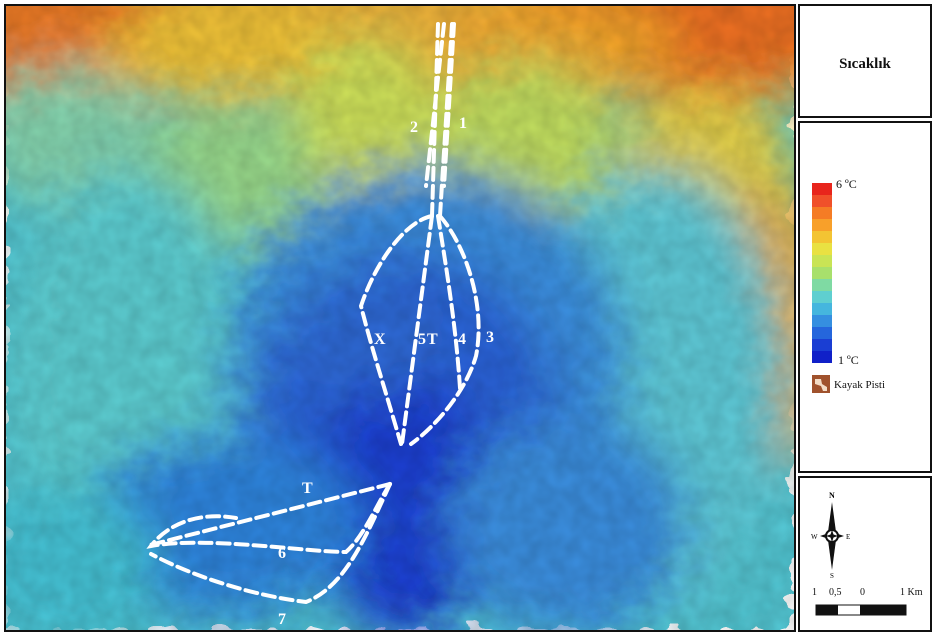 The image size is (932, 636). Describe the element at coordinates (282, 619) in the screenshot. I see `track-label-7: 7` at that location.